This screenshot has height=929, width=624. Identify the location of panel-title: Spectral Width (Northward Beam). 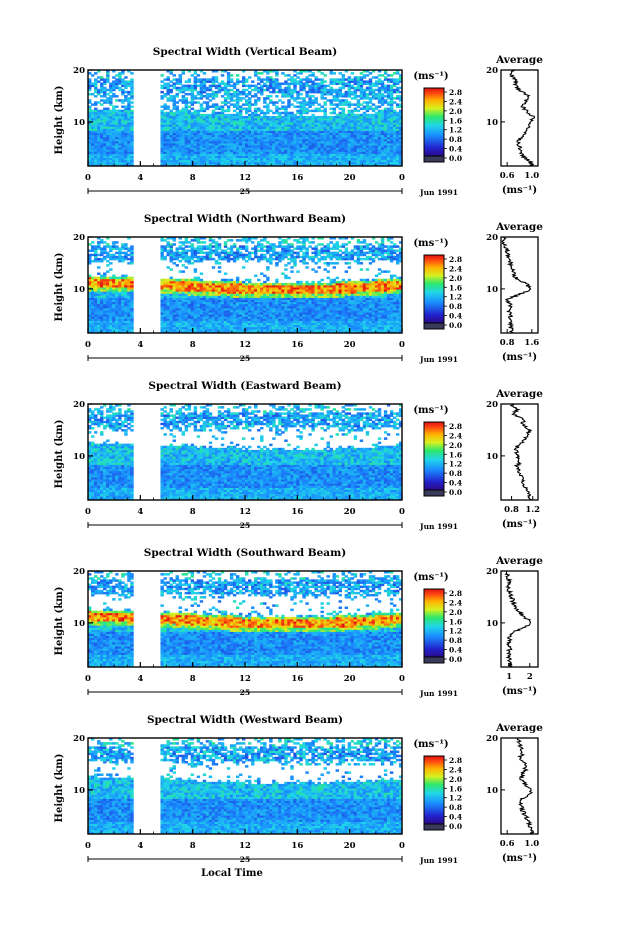
(245, 219).